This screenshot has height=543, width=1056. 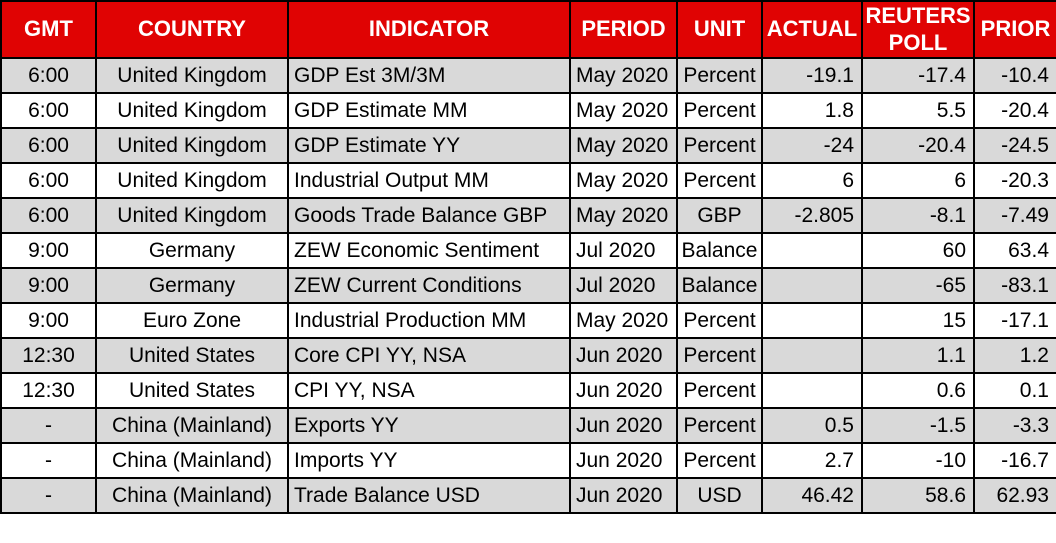 I want to click on cell-prior: -10.4, so click(x=1014, y=75).